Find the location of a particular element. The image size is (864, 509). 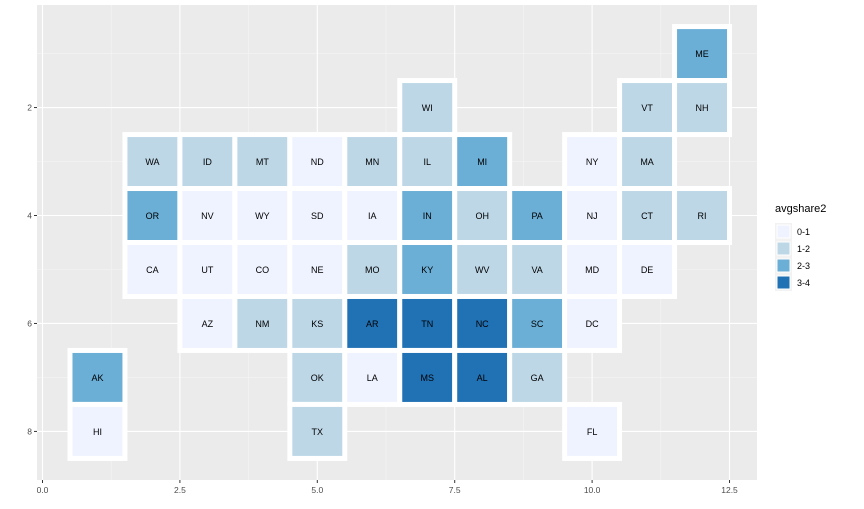

tile-mt: MT is located at coordinates (262, 162).